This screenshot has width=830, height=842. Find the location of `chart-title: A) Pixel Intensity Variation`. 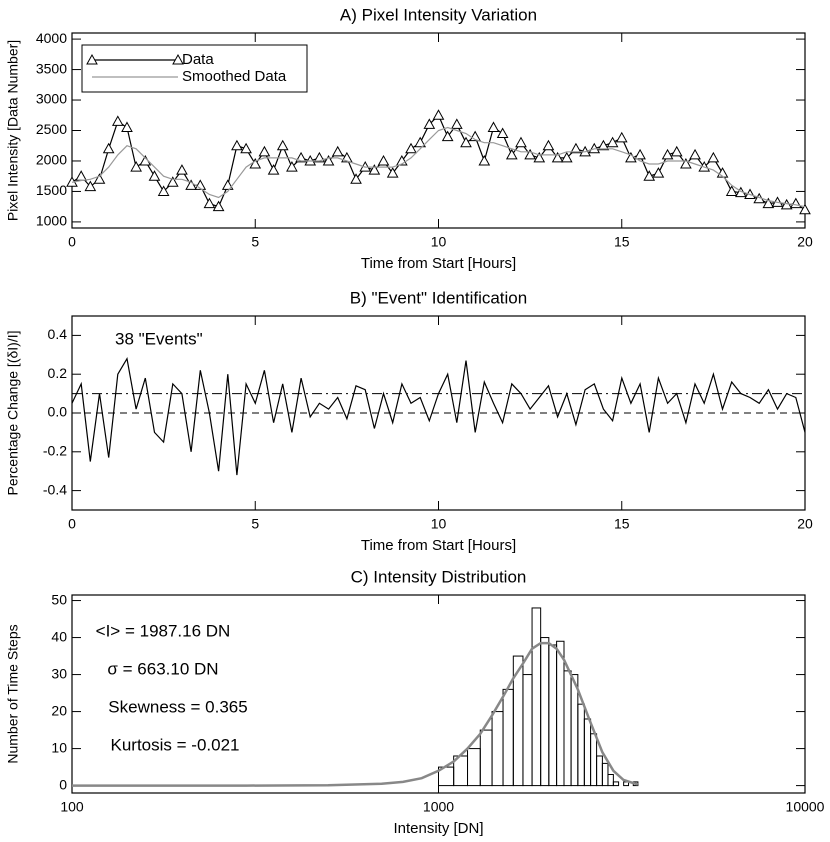

chart-title: A) Pixel Intensity Variation is located at coordinates (438, 14).